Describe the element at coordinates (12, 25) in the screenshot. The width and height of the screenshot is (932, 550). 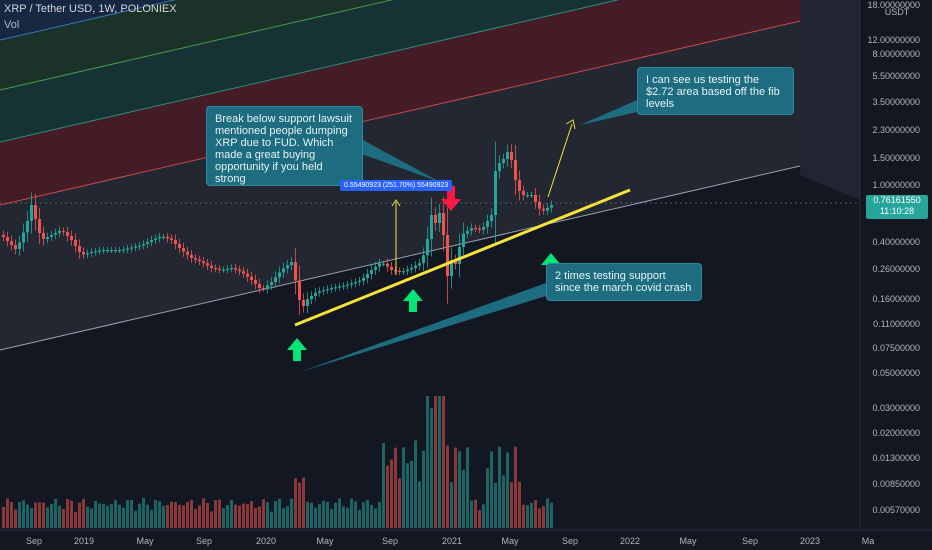
I see `volume-label: Vol` at that location.